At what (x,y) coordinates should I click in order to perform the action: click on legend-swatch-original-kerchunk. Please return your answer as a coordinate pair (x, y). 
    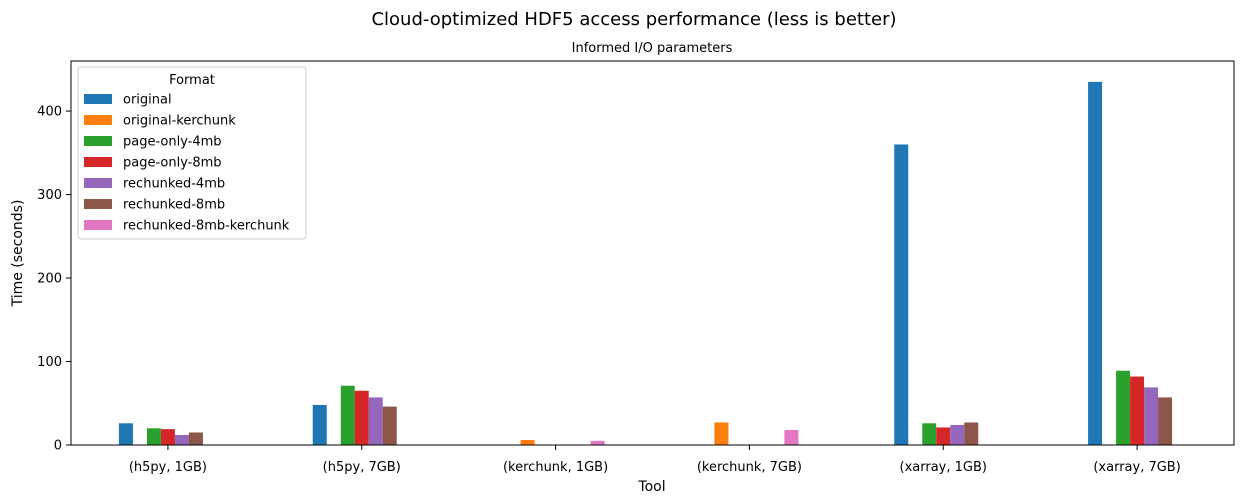
    Looking at the image, I should click on (98, 120).